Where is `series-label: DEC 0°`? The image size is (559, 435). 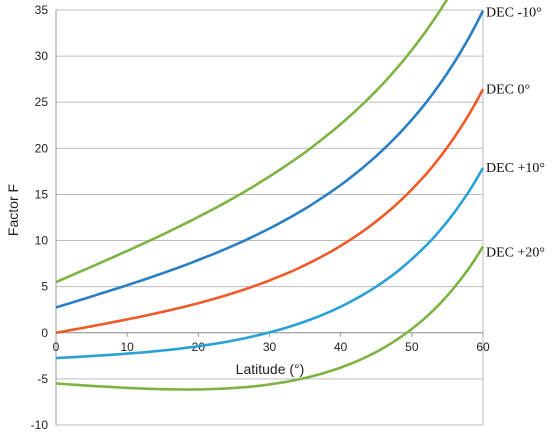
series-label: DEC 0° is located at coordinates (508, 89).